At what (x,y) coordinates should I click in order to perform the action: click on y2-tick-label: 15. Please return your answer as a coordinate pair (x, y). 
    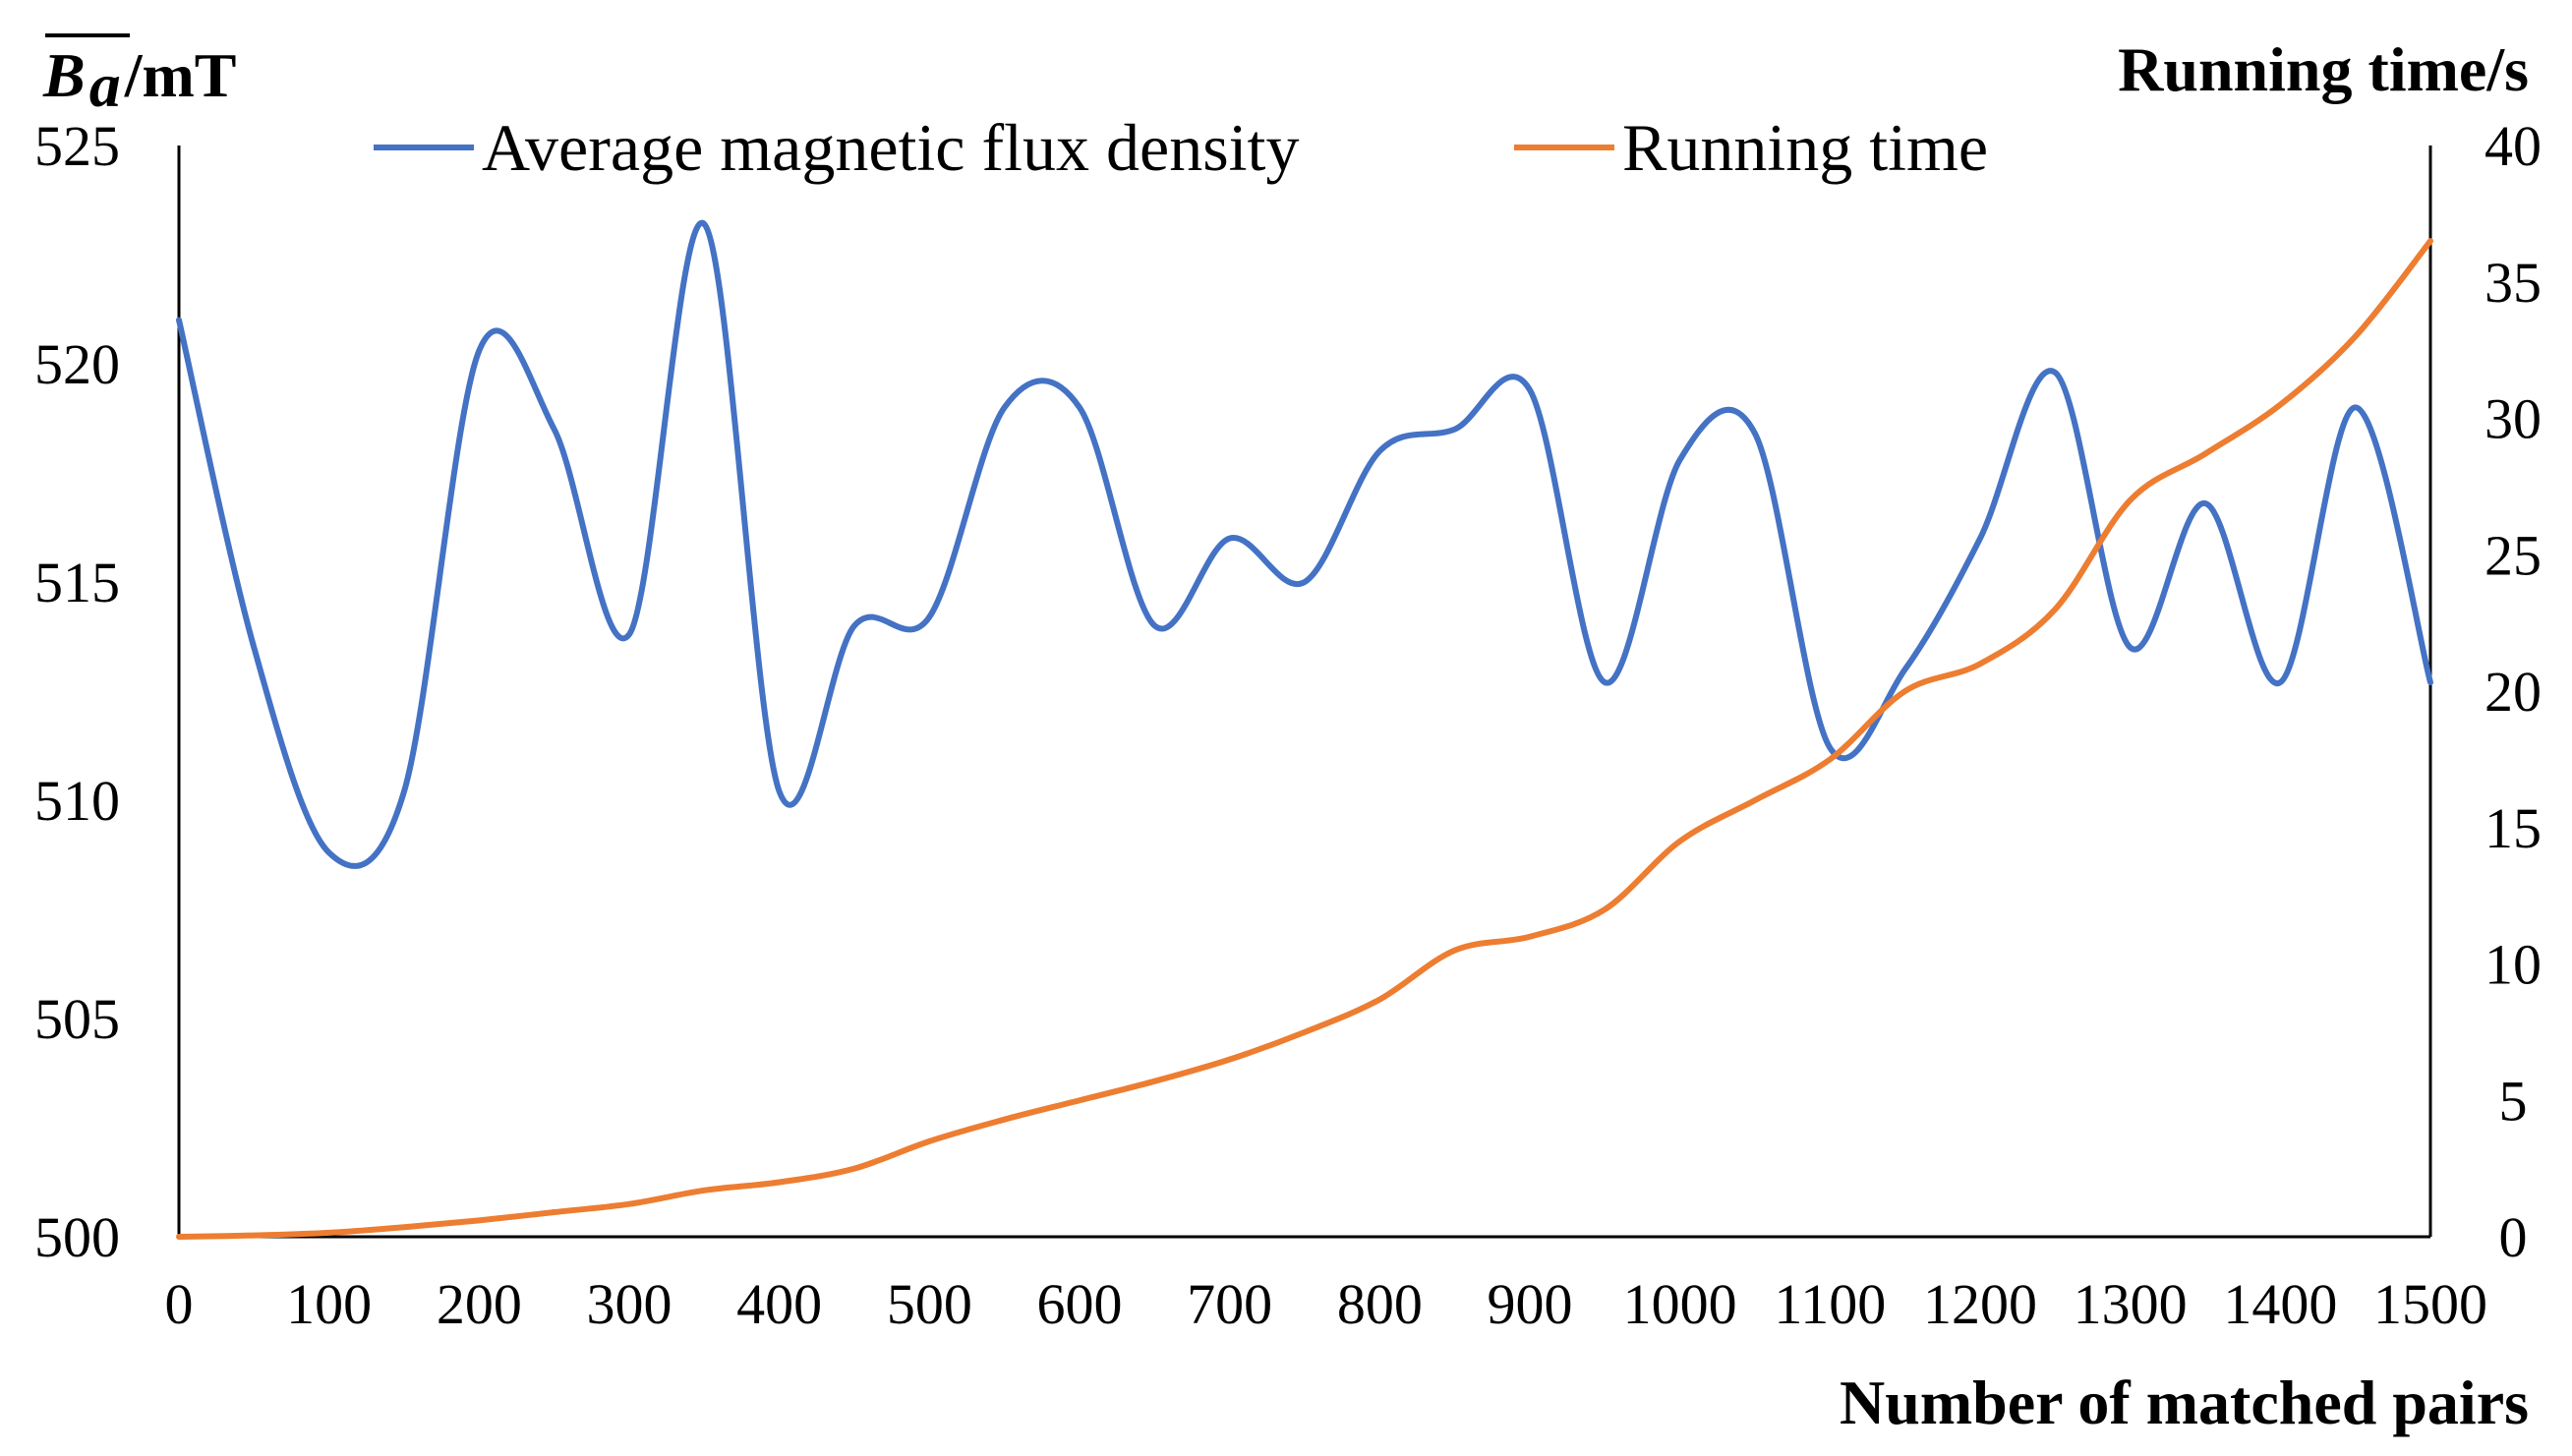
    Looking at the image, I should click on (2513, 828).